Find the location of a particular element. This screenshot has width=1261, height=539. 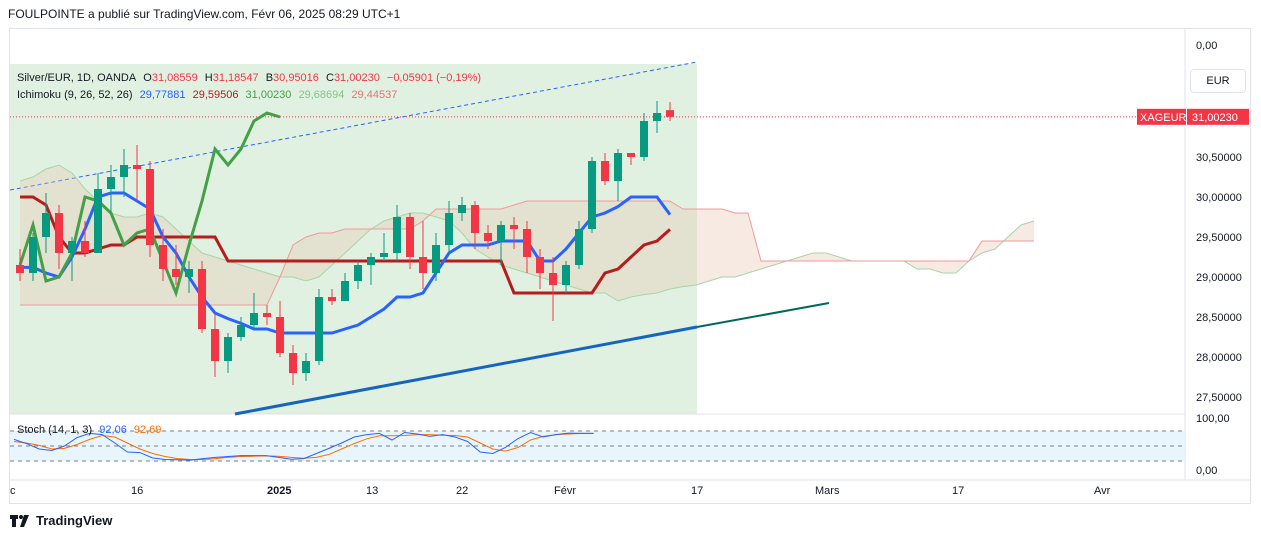

stoch-axis-label: 100,00 is located at coordinates (1213, 419).